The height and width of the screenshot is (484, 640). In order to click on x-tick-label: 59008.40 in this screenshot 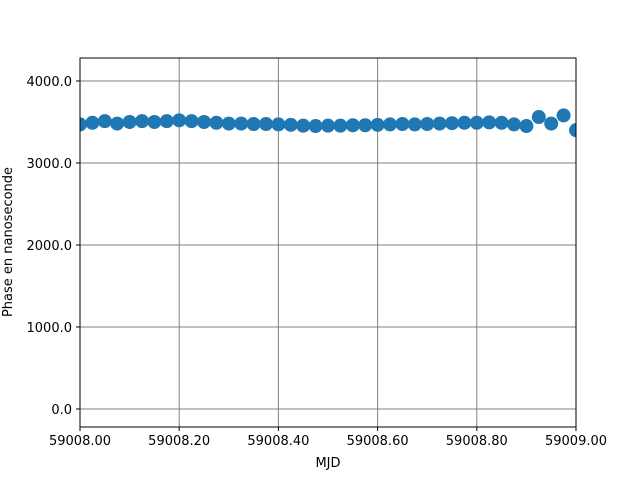, I will do `click(278, 441)`.